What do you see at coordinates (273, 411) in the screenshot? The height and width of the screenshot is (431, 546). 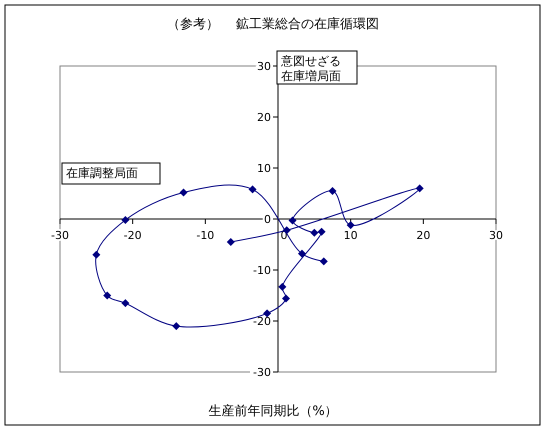 I see `x-axis-title: 生産前年同期比（%）` at bounding box center [273, 411].